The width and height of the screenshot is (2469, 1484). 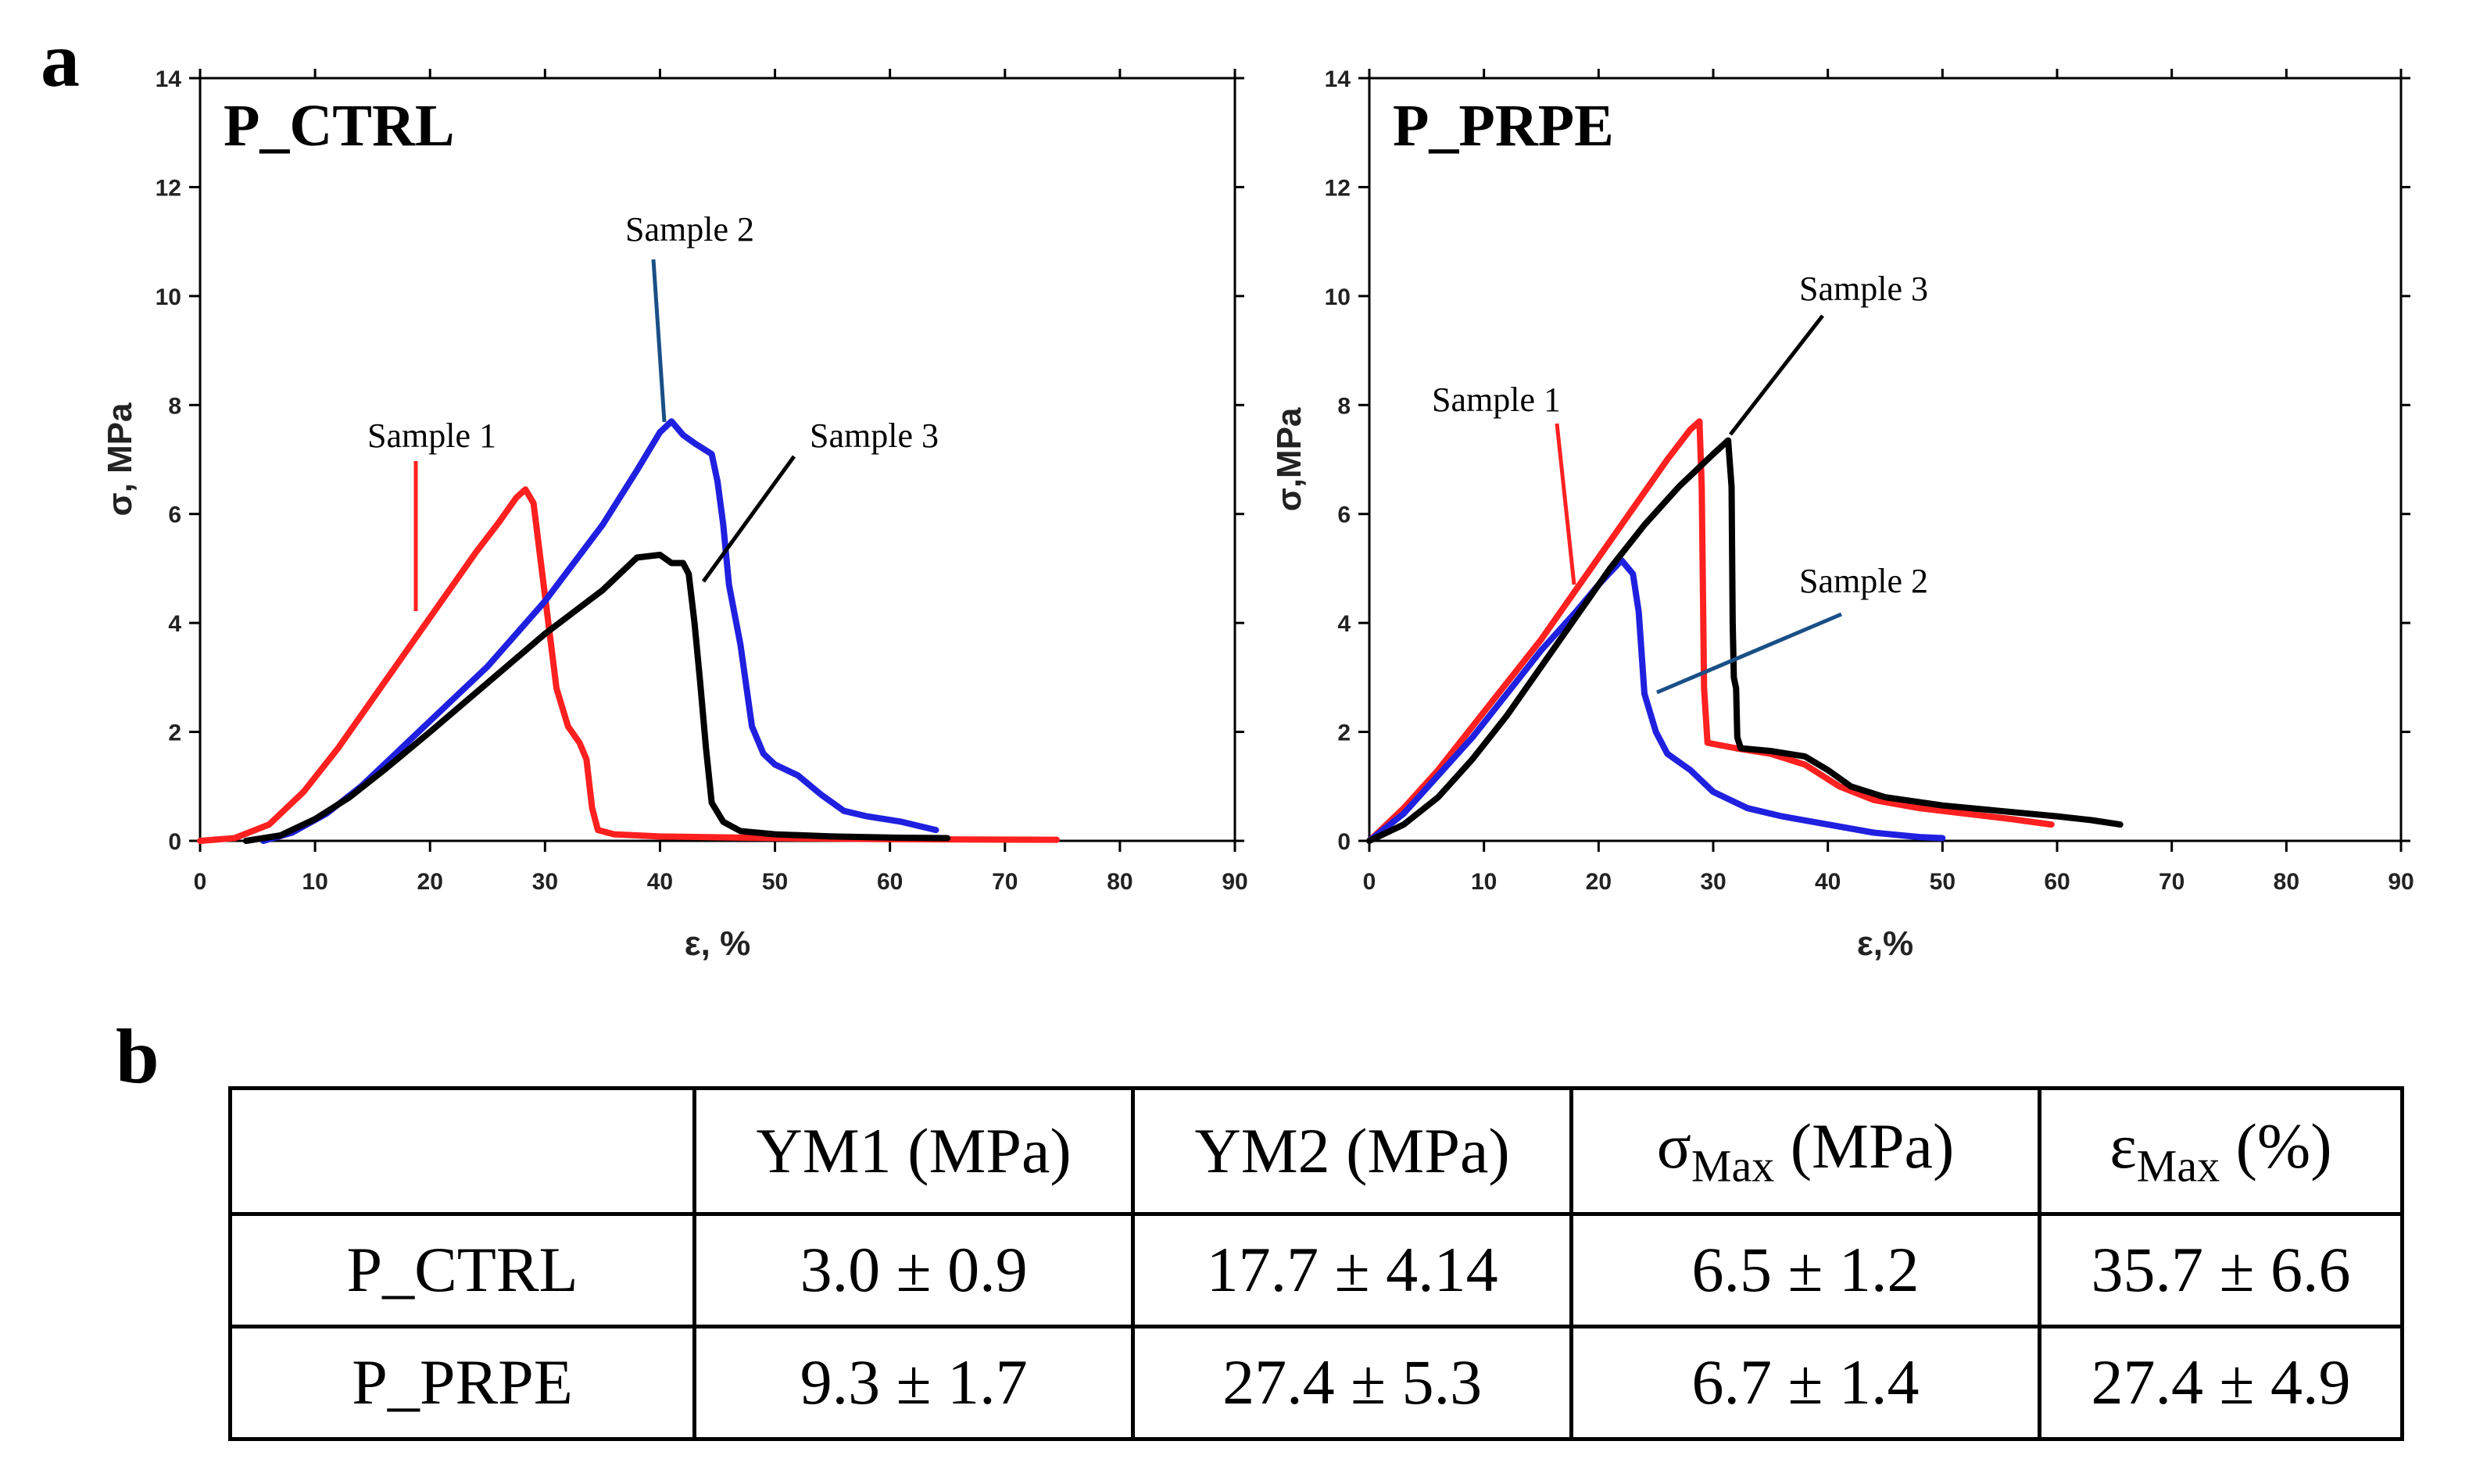 What do you see at coordinates (1805, 1383) in the screenshot?
I see `table-cell: 6.7 ± 1.4` at bounding box center [1805, 1383].